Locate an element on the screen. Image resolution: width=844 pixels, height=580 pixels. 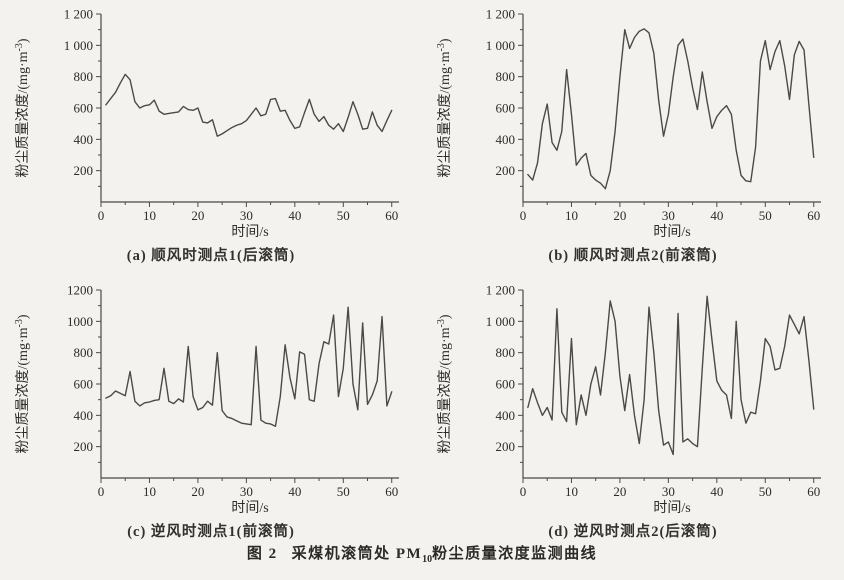
figure-caption-text: 采煤机滚筒处 PM is located at coordinates (357, 554).